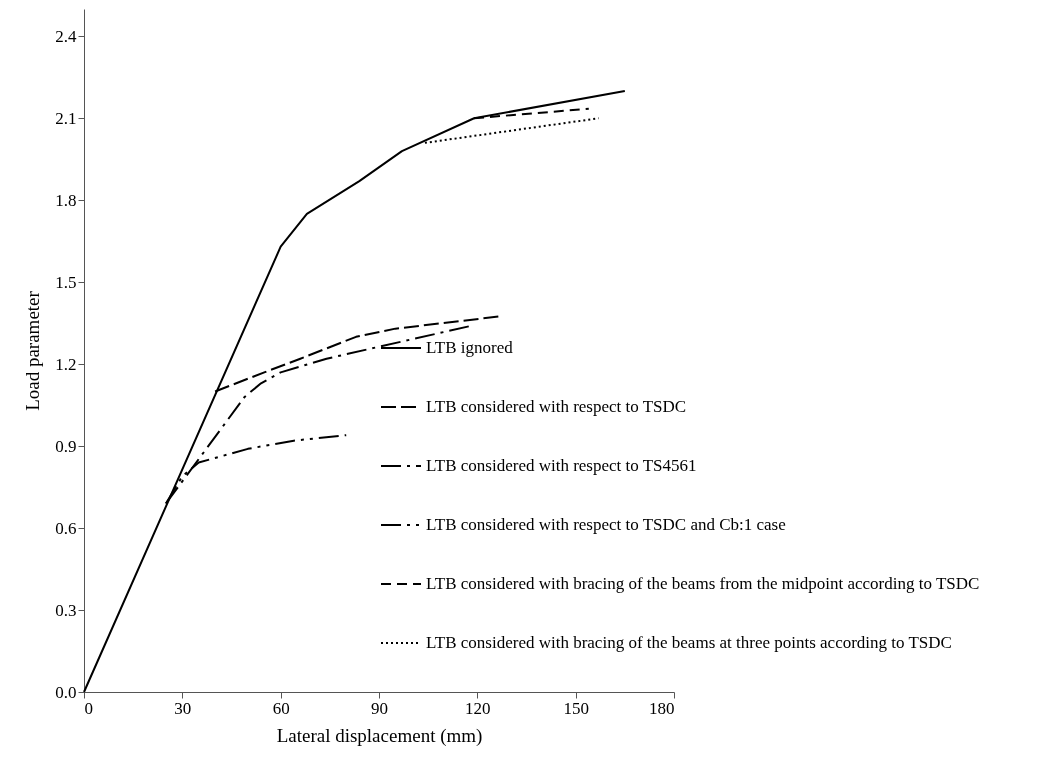 The height and width of the screenshot is (758, 1052). I want to click on y-tick-label: 0.6, so click(66, 528).